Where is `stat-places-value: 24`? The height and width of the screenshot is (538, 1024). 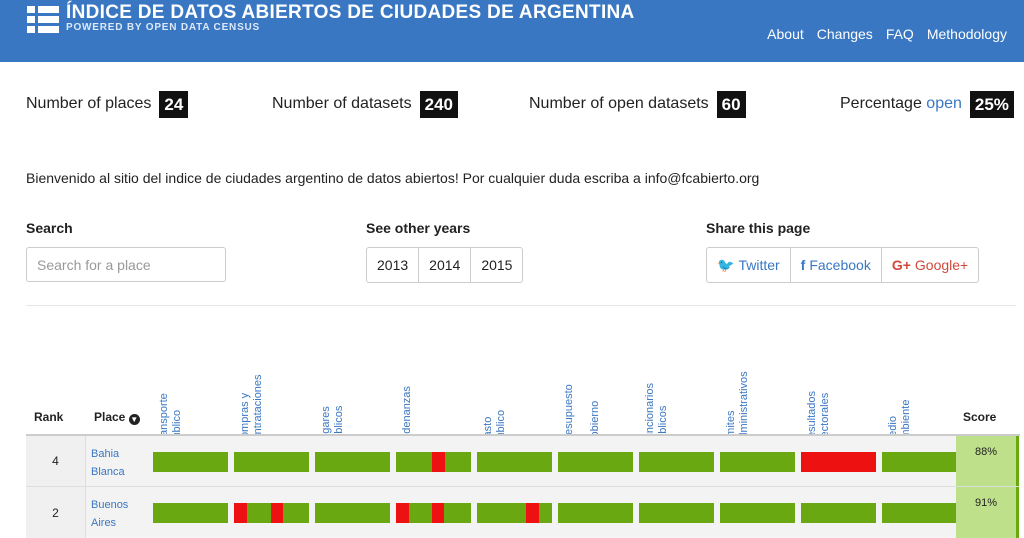
stat-places-value: 24 is located at coordinates (174, 104).